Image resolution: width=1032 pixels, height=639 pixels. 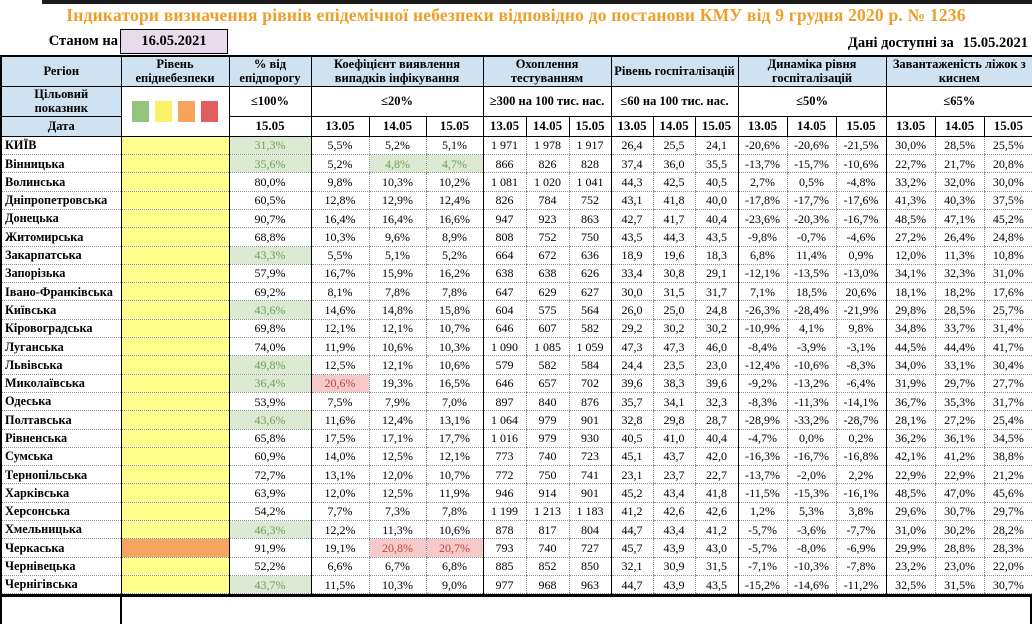 What do you see at coordinates (716, 493) in the screenshot?
I see `value-cell: 41,8` at bounding box center [716, 493].